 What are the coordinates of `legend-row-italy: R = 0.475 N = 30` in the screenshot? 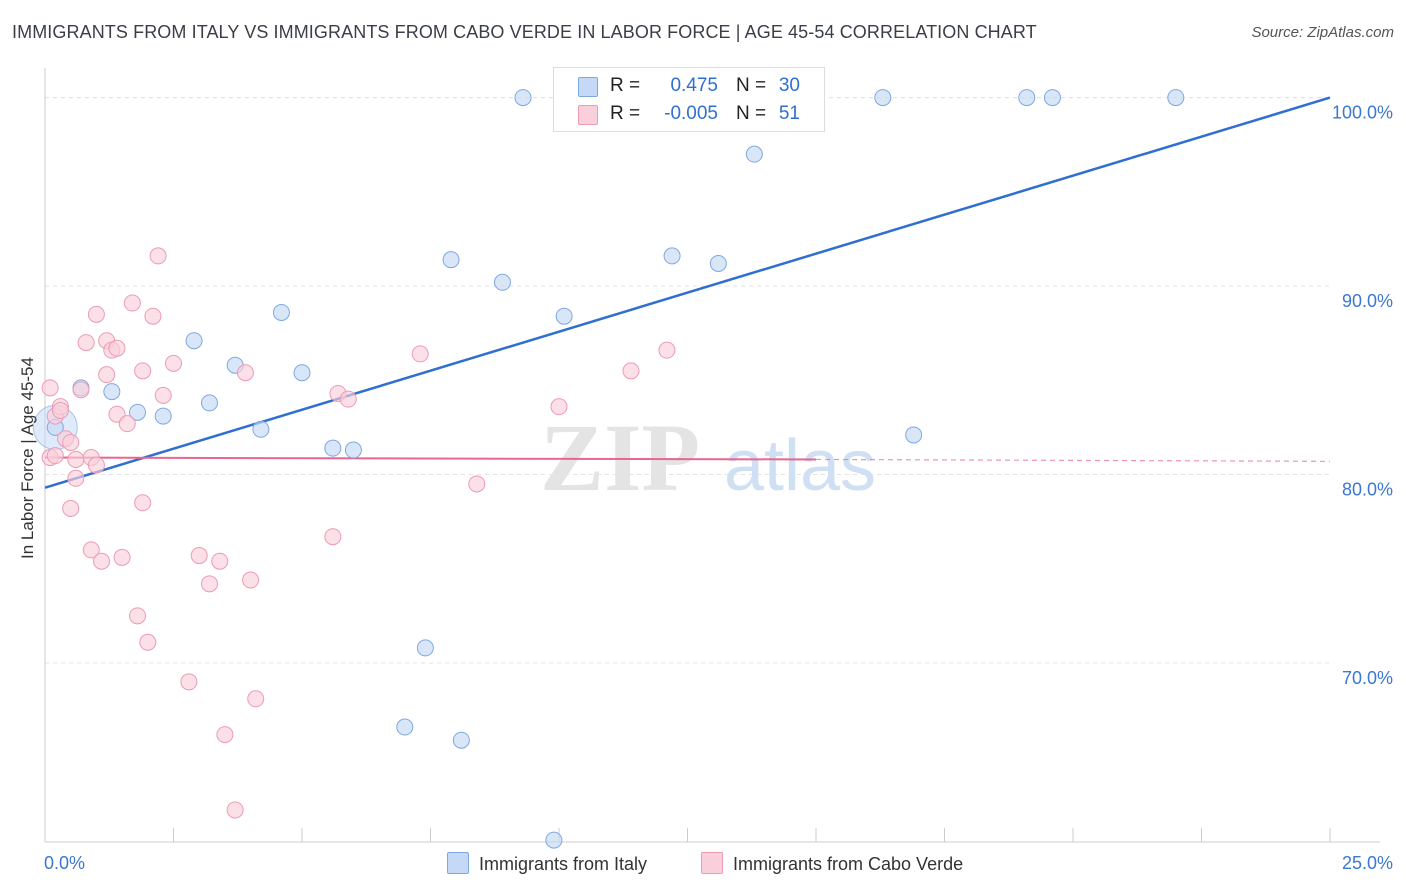 It's located at (689, 86).